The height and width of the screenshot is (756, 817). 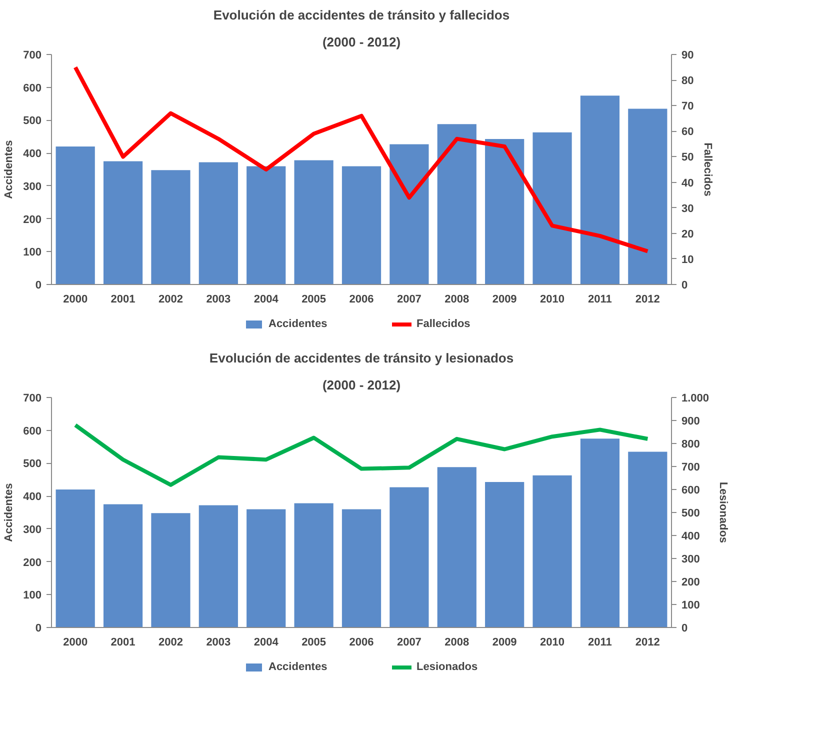 What do you see at coordinates (447, 667) in the screenshot?
I see `legend-label: Lesionados` at bounding box center [447, 667].